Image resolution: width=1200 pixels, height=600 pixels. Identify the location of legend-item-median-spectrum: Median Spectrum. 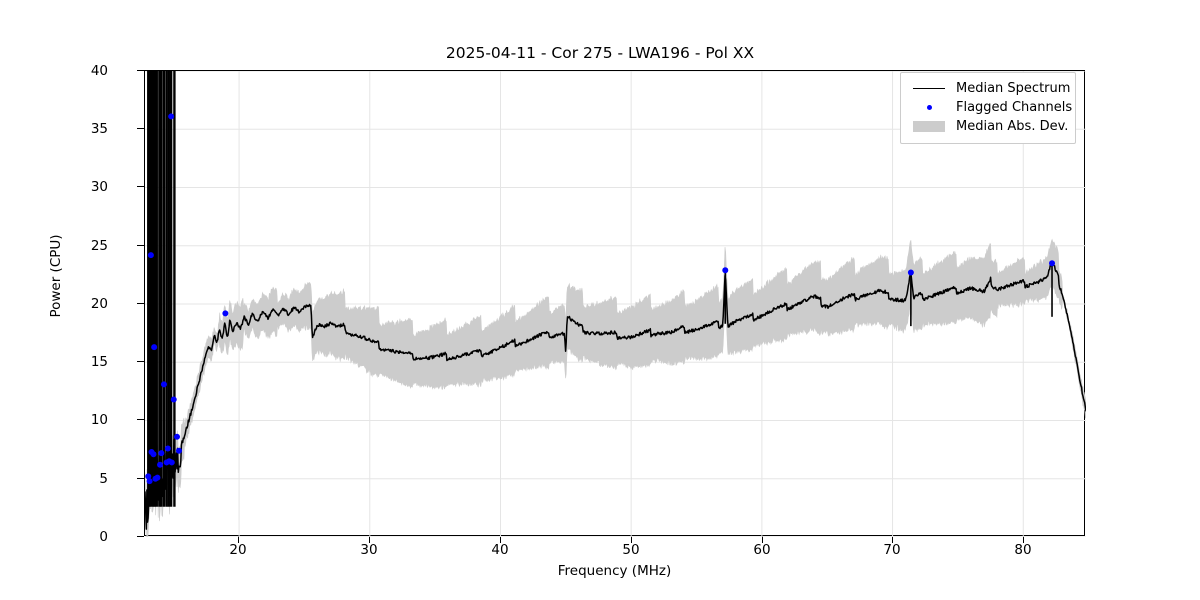
(990, 88).